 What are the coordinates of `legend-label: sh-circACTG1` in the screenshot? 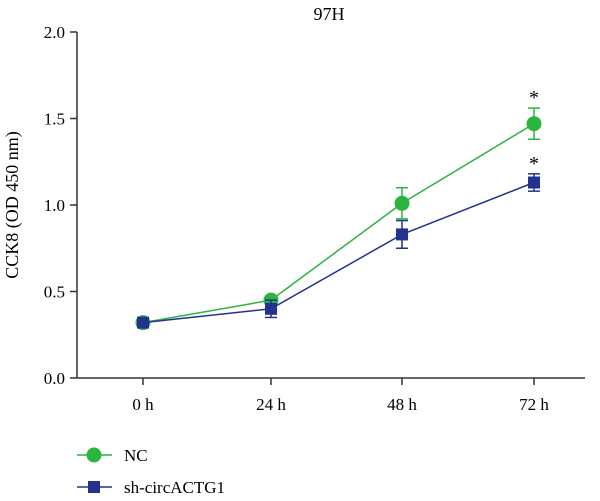 It's located at (174, 487).